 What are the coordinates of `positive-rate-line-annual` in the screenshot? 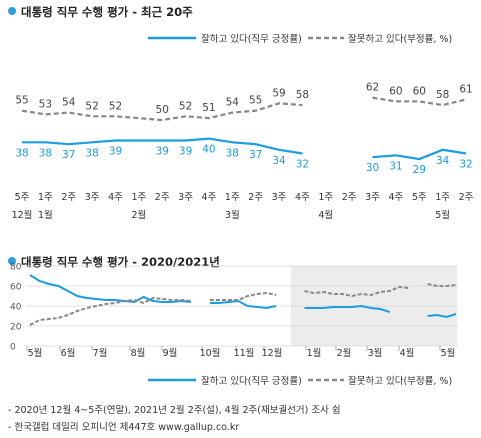 It's located at (243, 296).